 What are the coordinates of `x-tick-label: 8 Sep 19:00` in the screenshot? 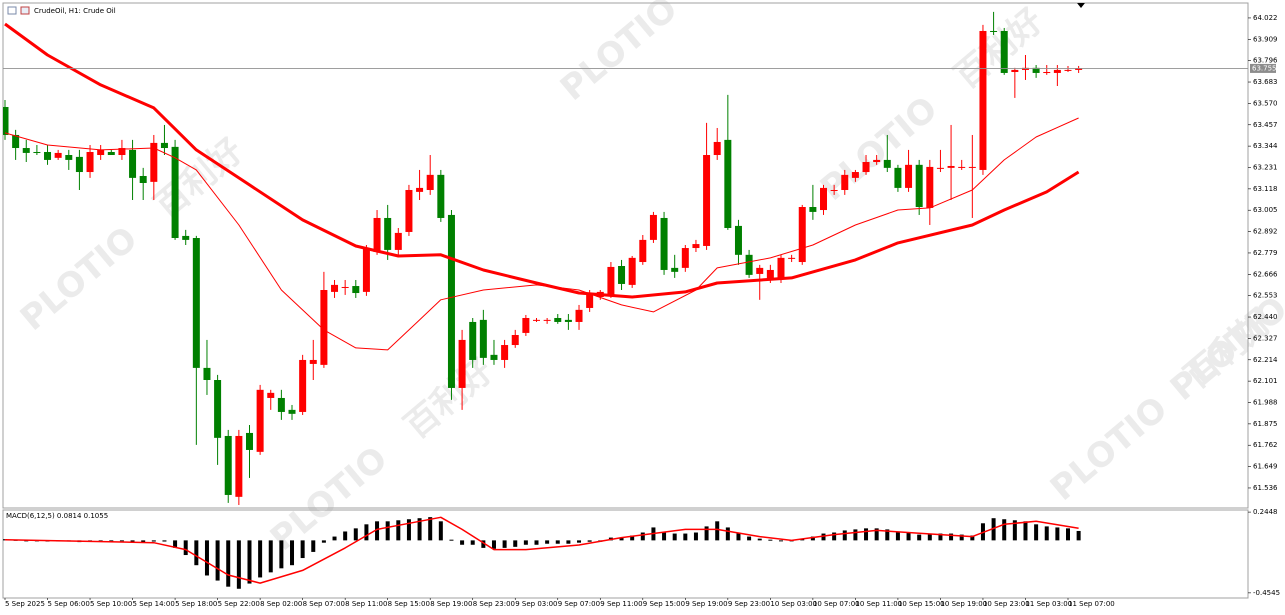 It's located at (451, 604).